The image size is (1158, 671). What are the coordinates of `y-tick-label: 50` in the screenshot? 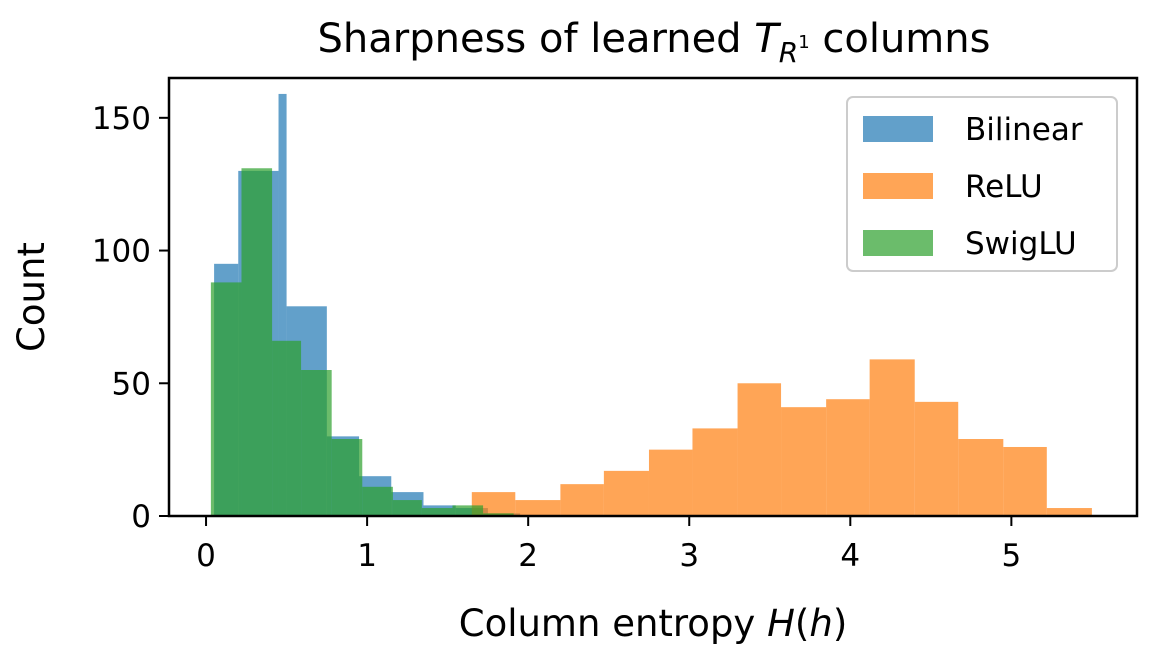 It's located at (131, 384).